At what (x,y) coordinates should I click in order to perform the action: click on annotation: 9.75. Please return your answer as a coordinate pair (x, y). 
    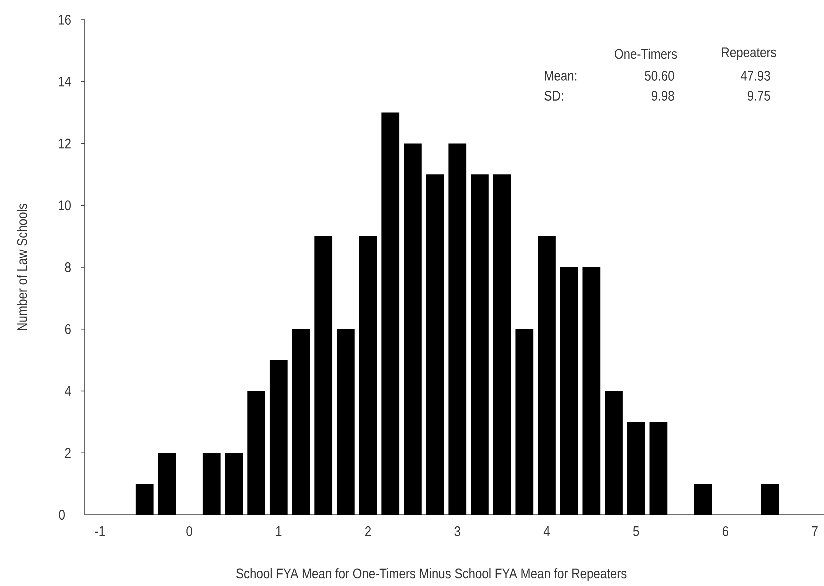
    Looking at the image, I should click on (759, 96).